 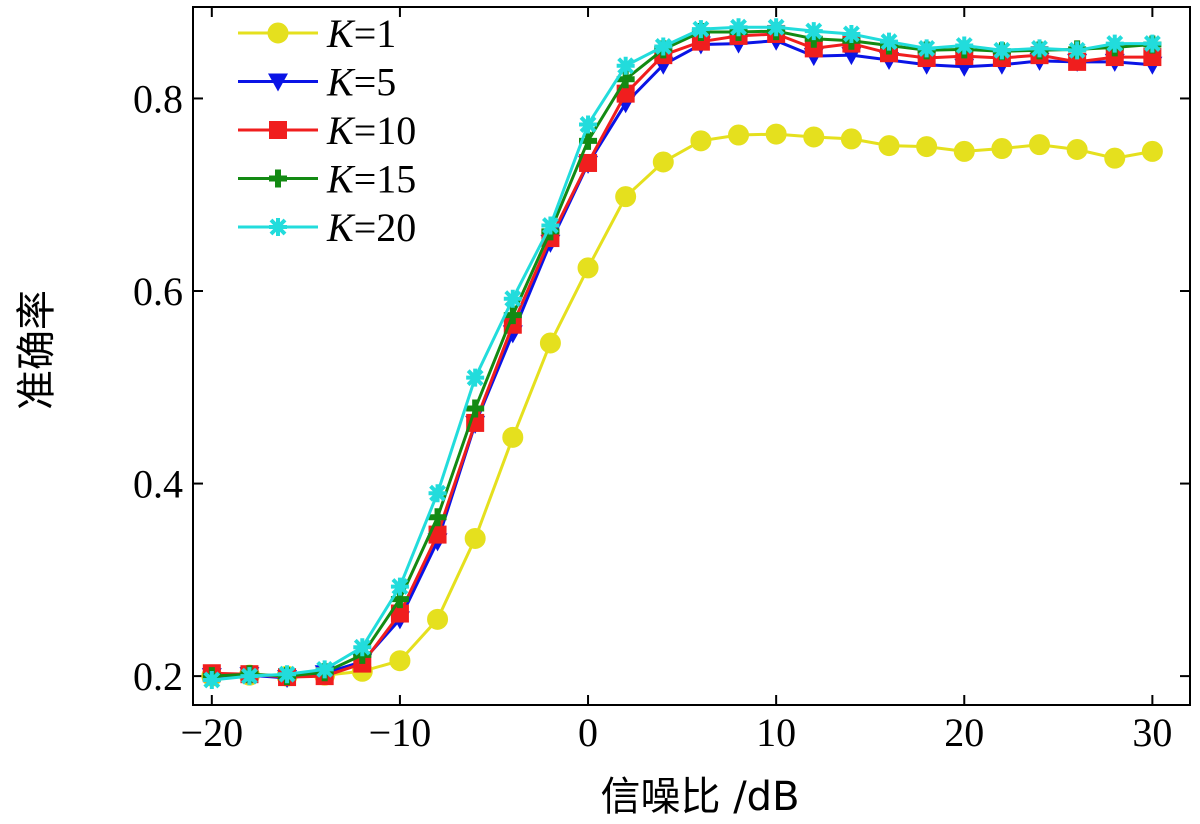 I want to click on legend-item: K=1, so click(x=317, y=33).